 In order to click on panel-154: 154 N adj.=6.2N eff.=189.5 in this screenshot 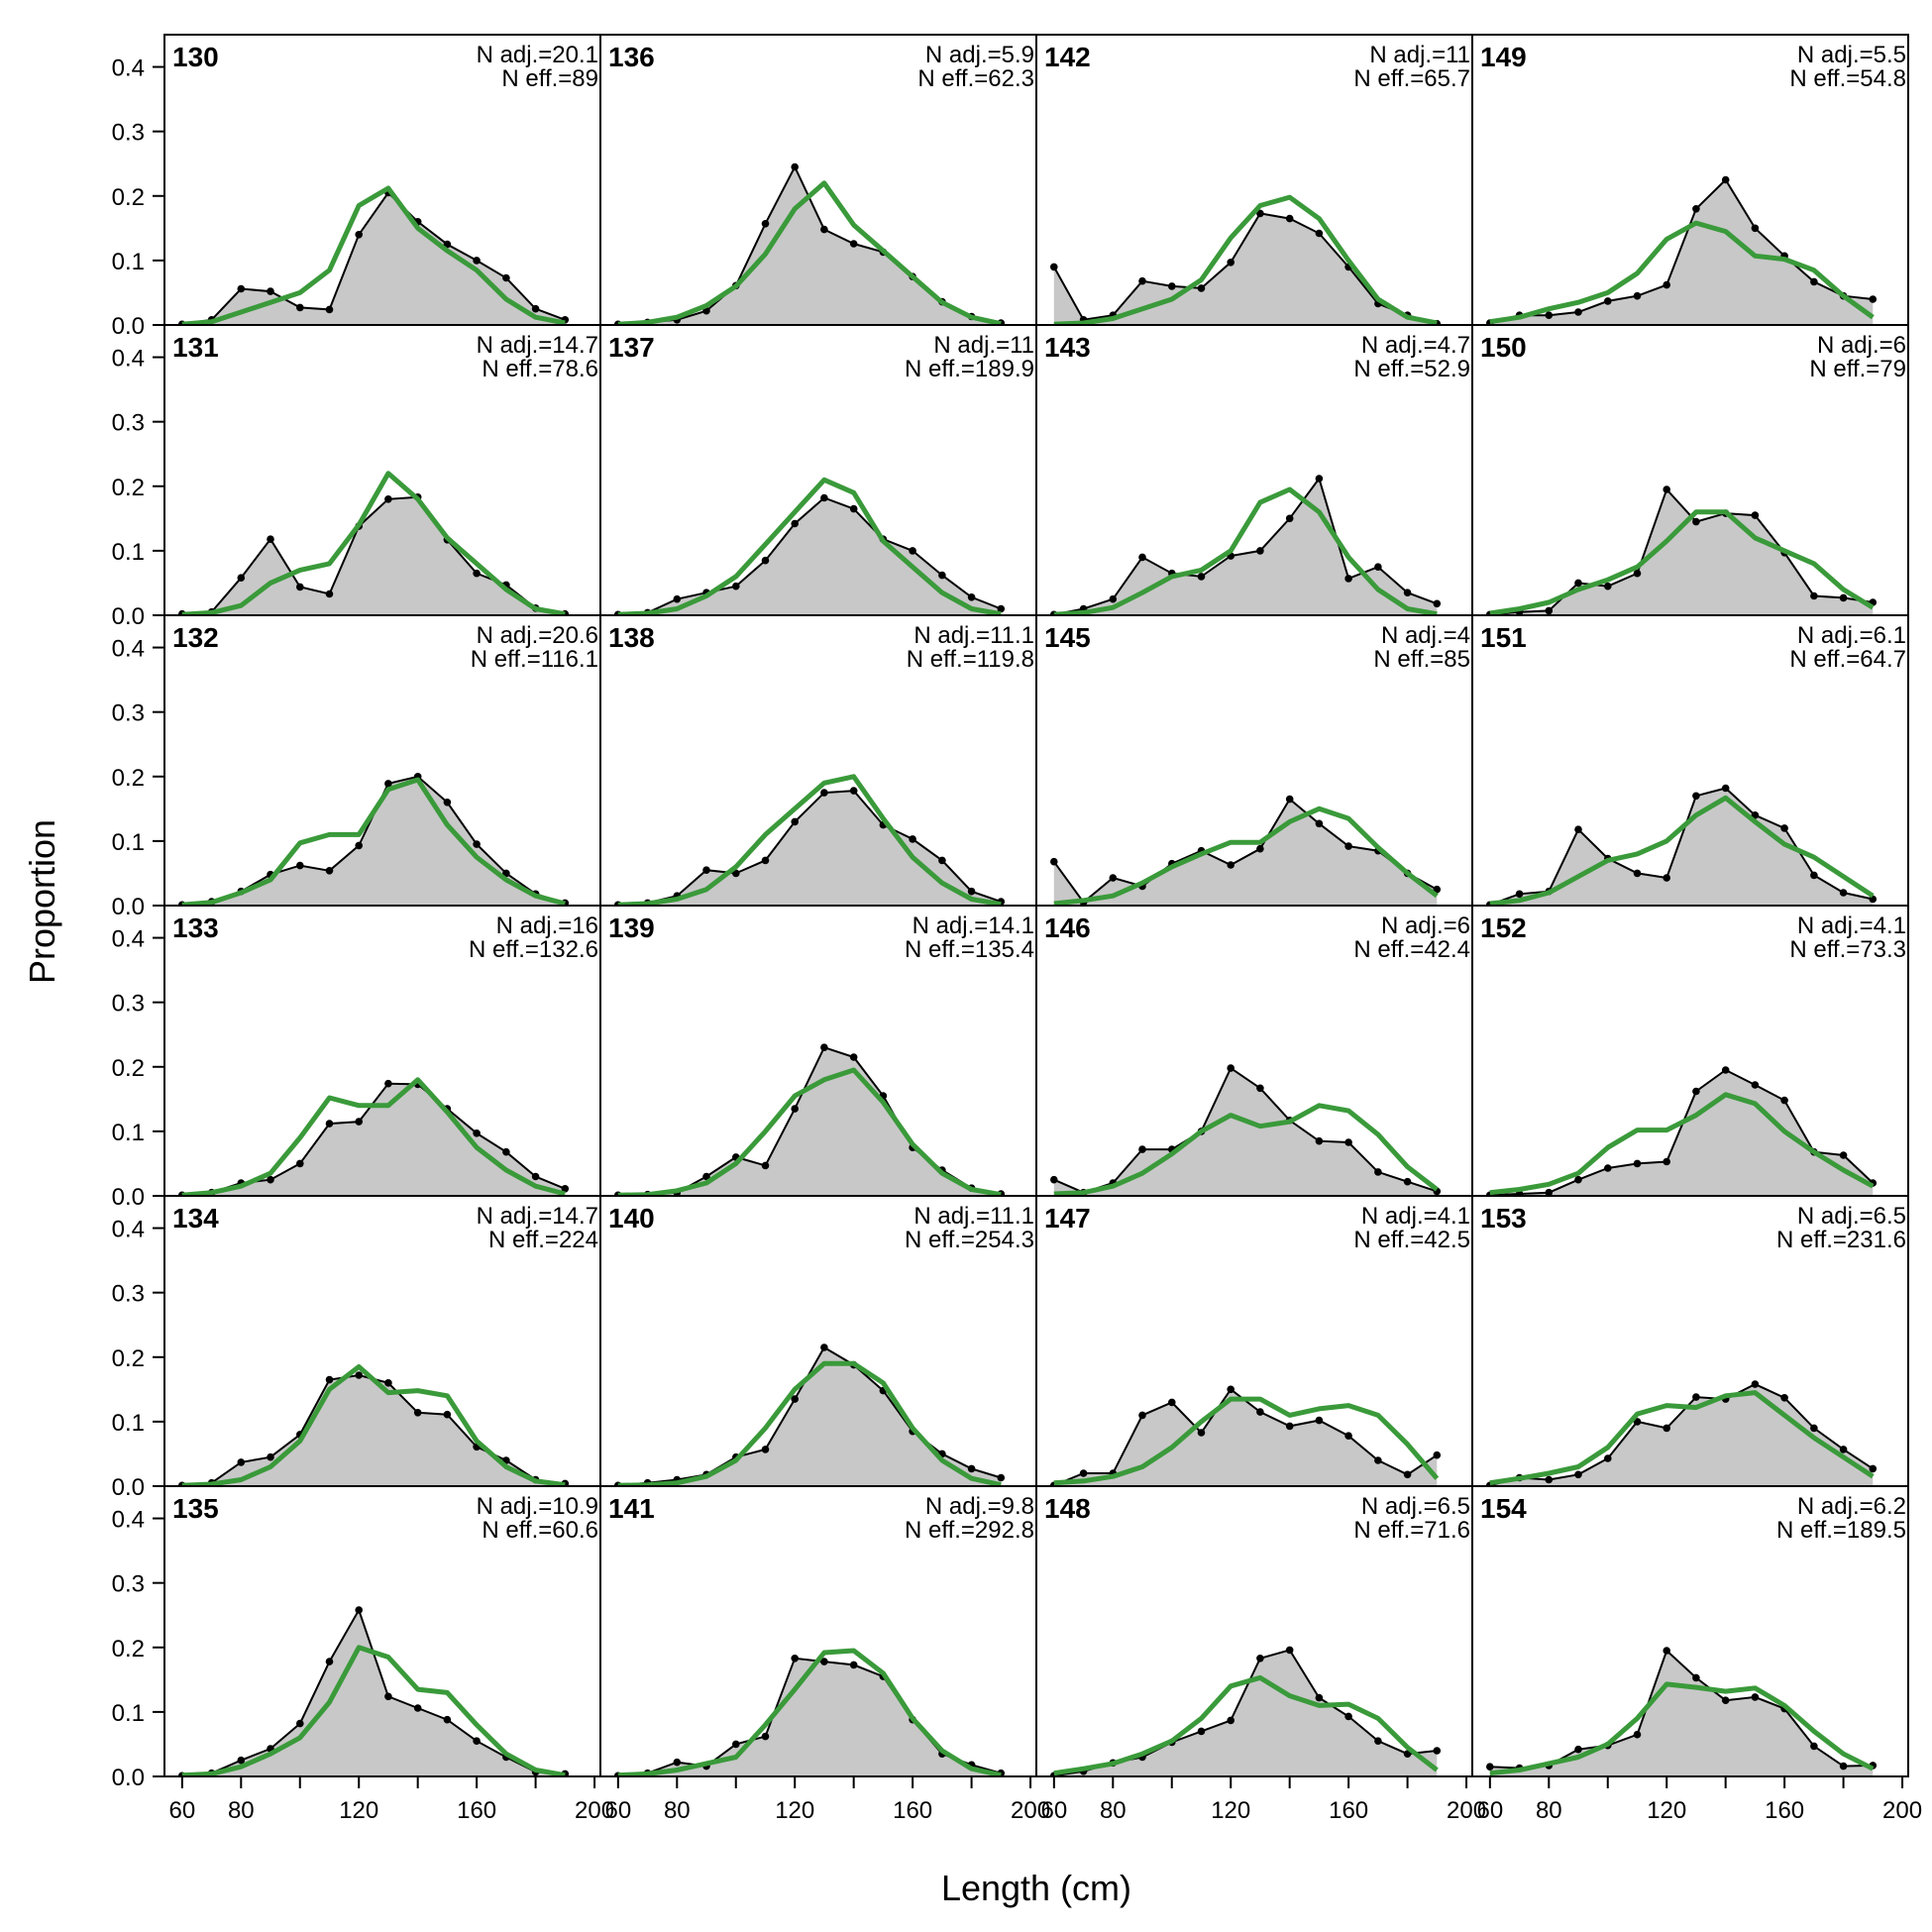, I will do `click(1690, 1631)`.